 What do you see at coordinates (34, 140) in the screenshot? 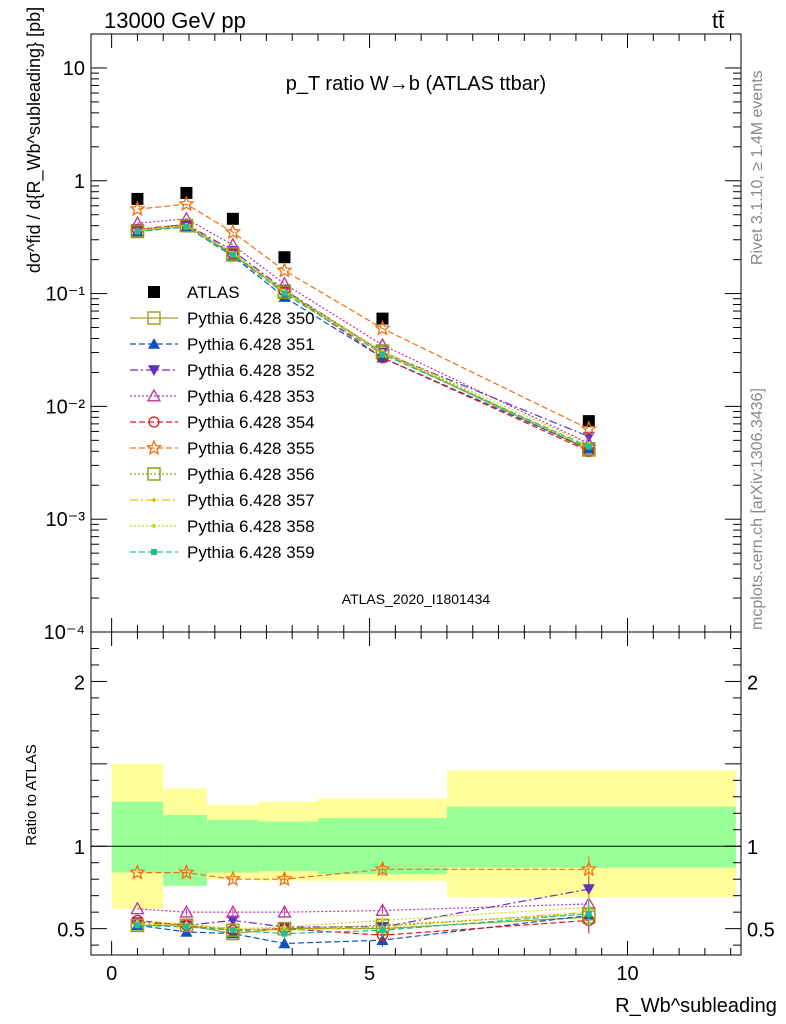
I see `main-y-axis-label: dσ^fid / d{R_Wb^subleading} [pb]` at bounding box center [34, 140].